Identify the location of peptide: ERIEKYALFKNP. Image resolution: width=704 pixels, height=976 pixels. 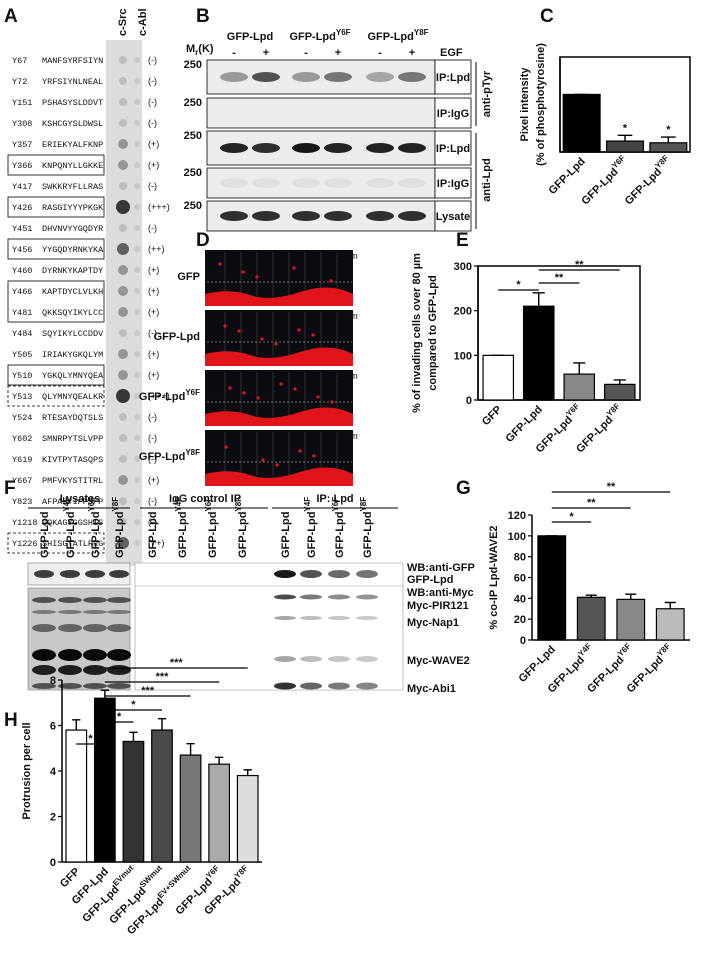
(72, 145).